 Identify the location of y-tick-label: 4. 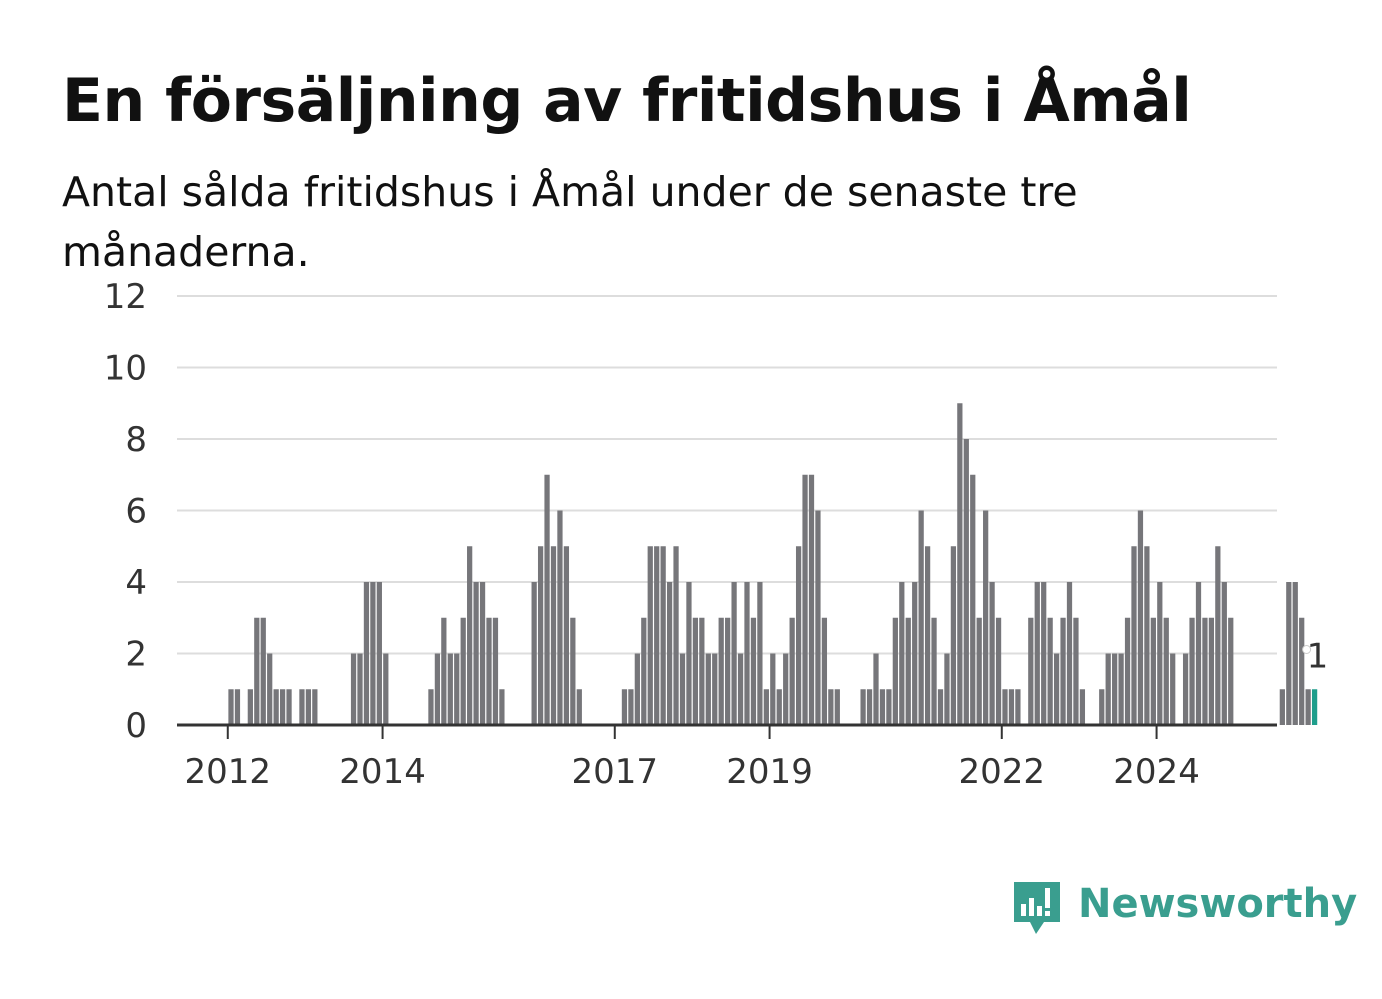
(136, 583).